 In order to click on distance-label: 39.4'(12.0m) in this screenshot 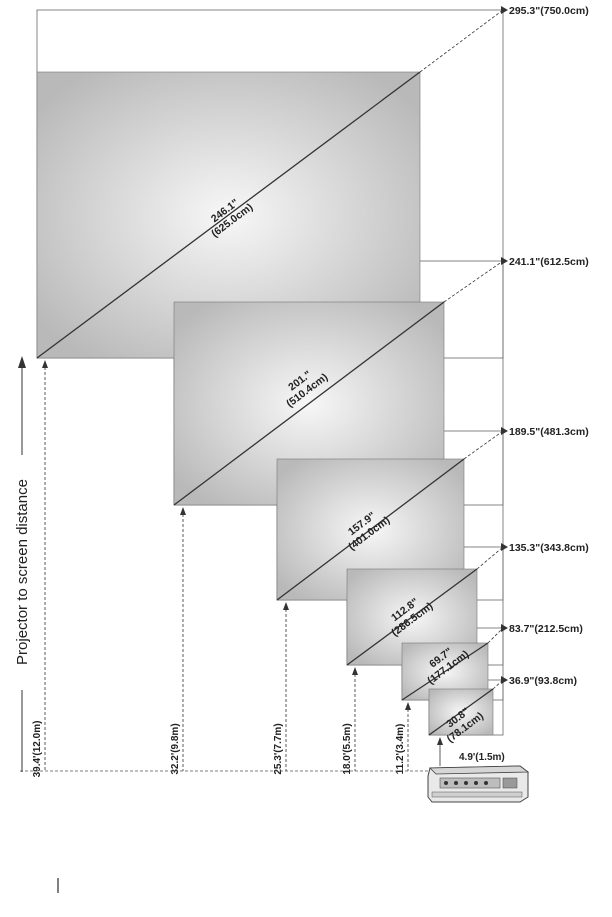, I will do `click(37, 749)`.